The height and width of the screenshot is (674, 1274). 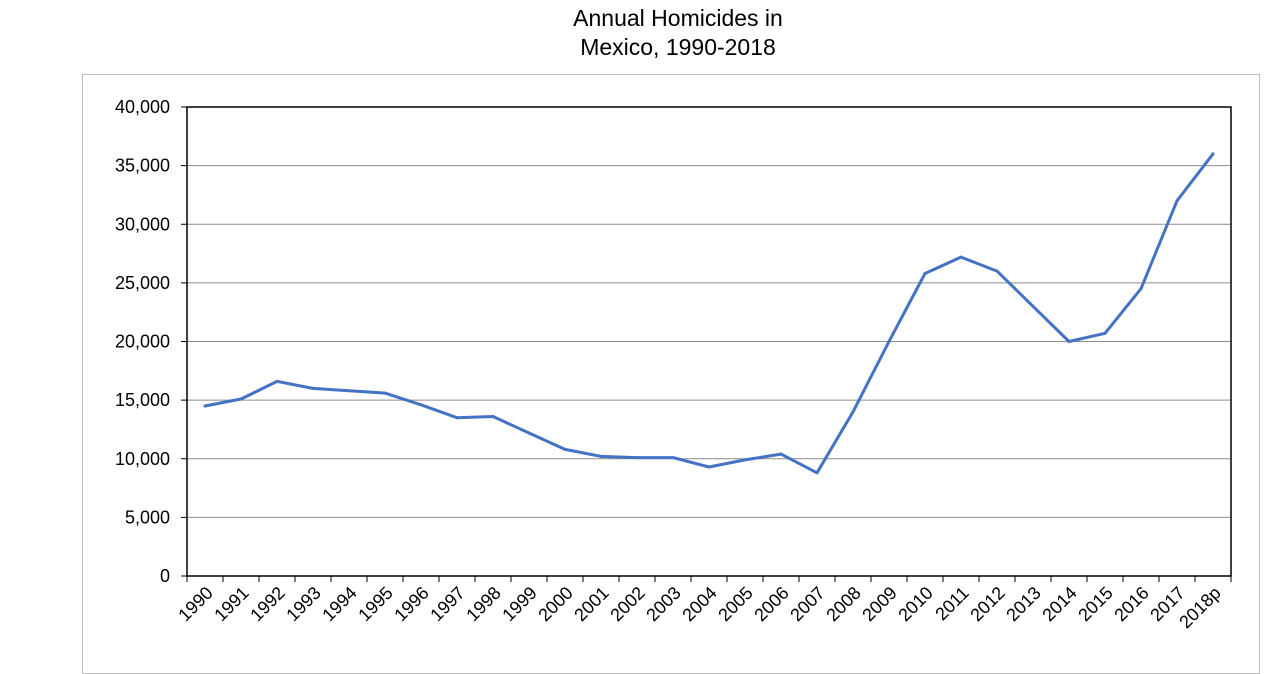 What do you see at coordinates (807, 604) in the screenshot?
I see `x-tick-label: 2007` at bounding box center [807, 604].